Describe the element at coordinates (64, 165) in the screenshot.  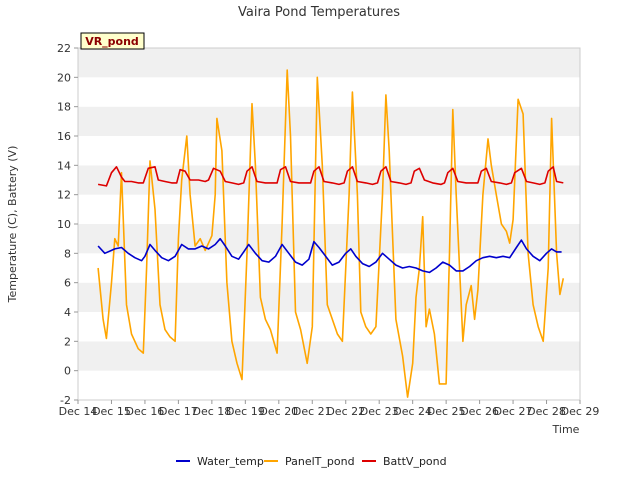
I see `y-tick-label: 14` at that location.